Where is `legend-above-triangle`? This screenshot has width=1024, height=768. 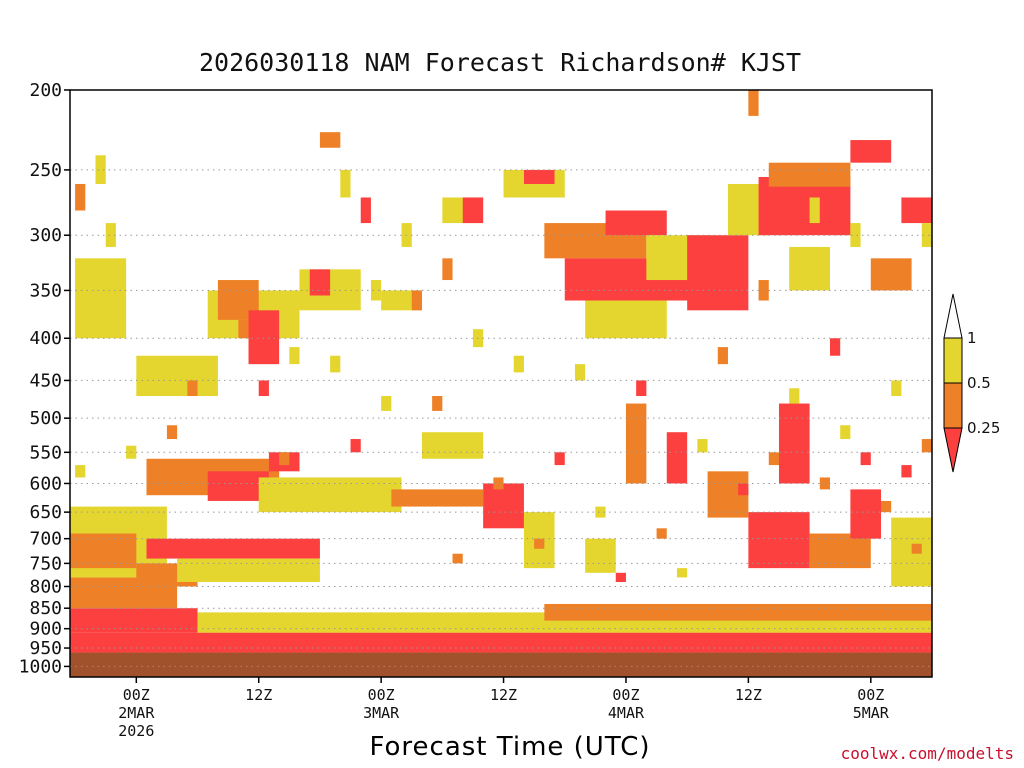
legend-above-triangle is located at coordinates (953, 316).